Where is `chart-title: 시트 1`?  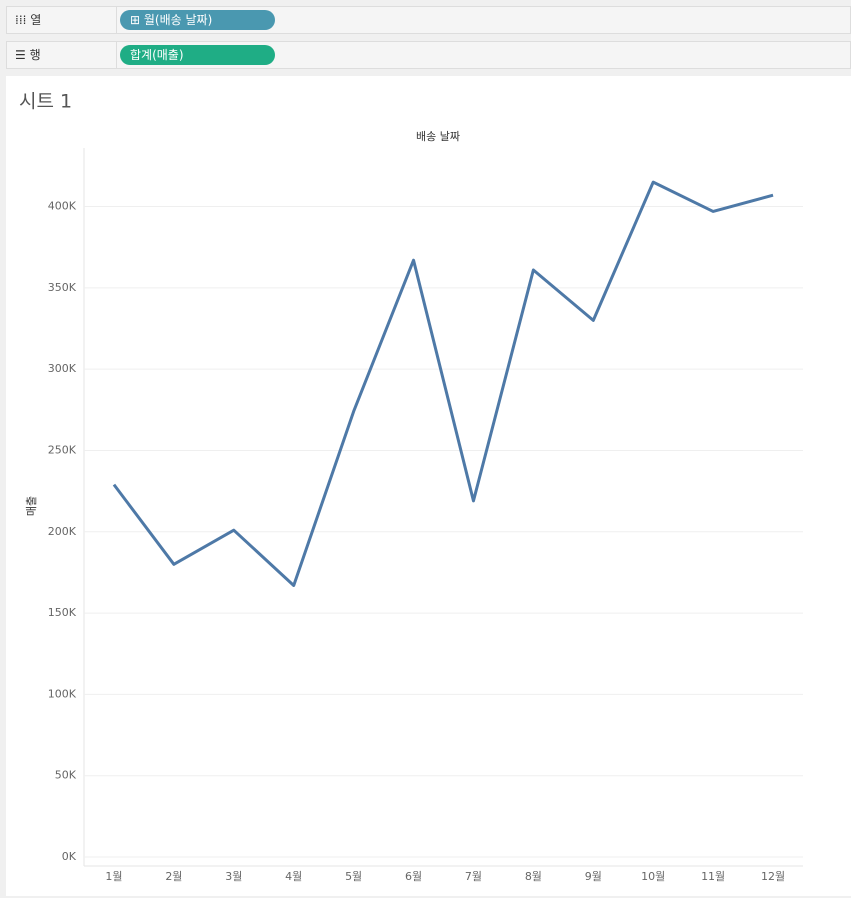 chart-title: 시트 1 is located at coordinates (45, 102).